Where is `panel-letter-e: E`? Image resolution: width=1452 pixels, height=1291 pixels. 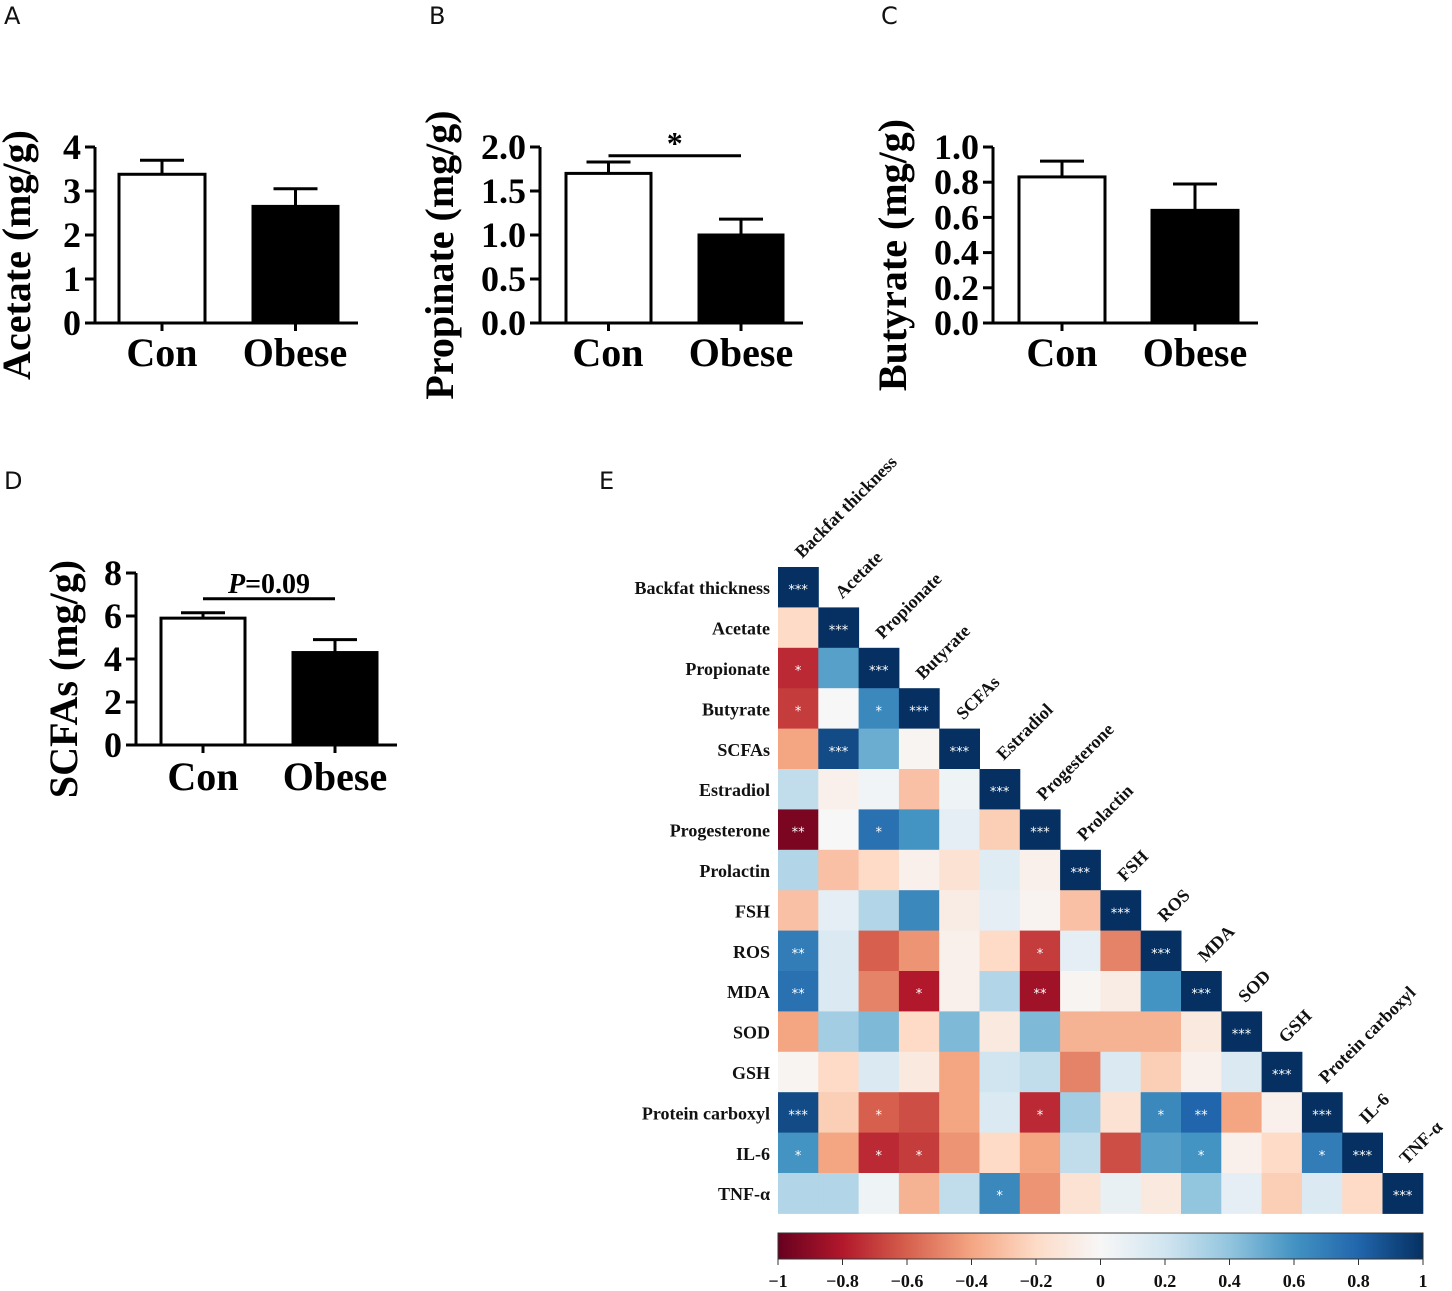 panel-letter-e: E is located at coordinates (606, 481).